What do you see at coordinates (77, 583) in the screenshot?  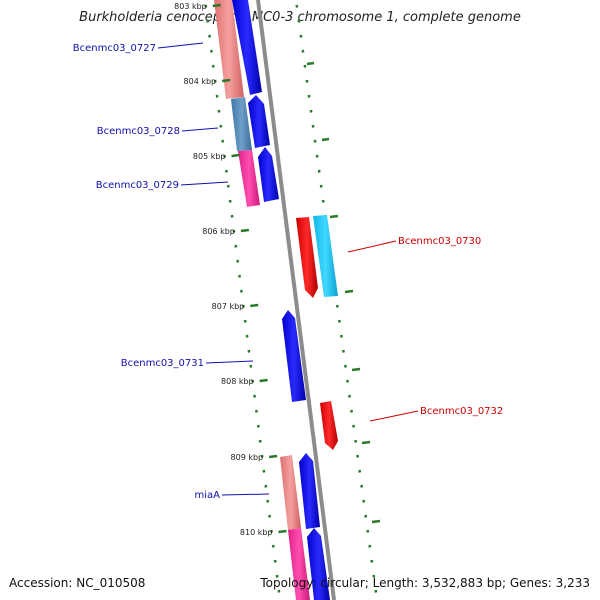 I see `accession-text: Accession: NC_010508` at bounding box center [77, 583].